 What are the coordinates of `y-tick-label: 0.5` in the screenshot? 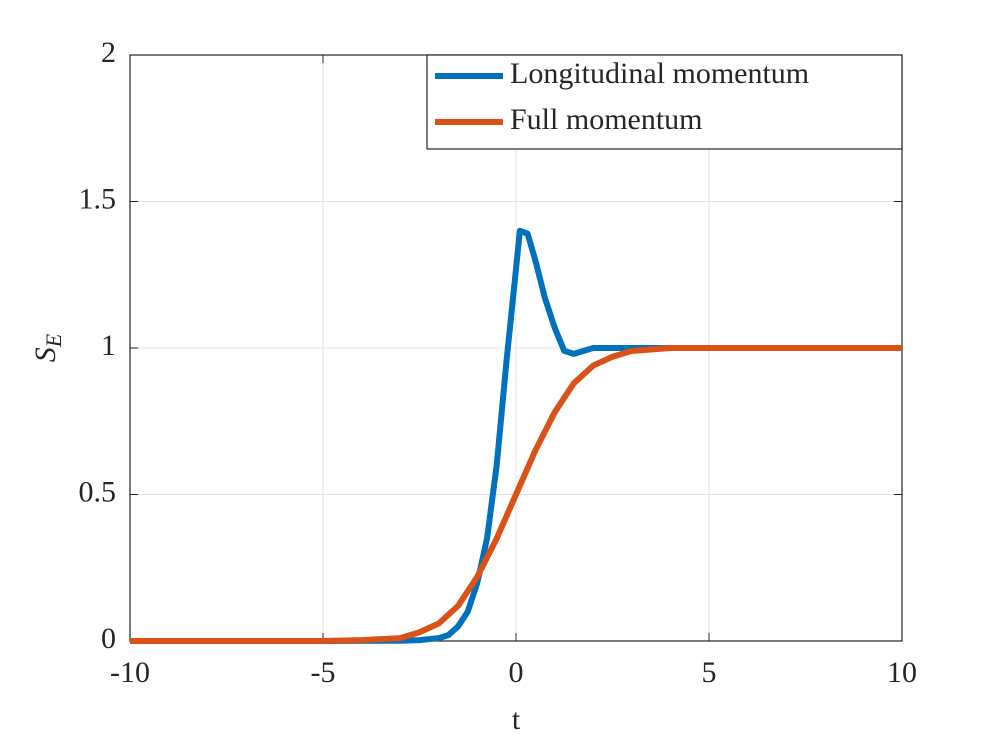 It's located at (98, 491).